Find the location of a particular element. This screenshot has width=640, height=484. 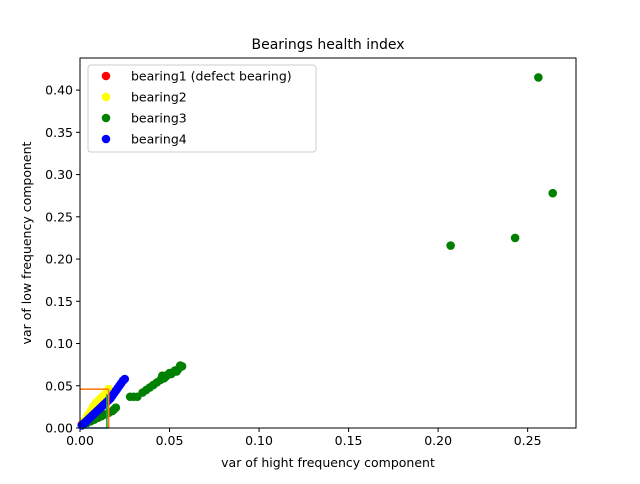

x-tick-label: 0.00 is located at coordinates (80, 440).